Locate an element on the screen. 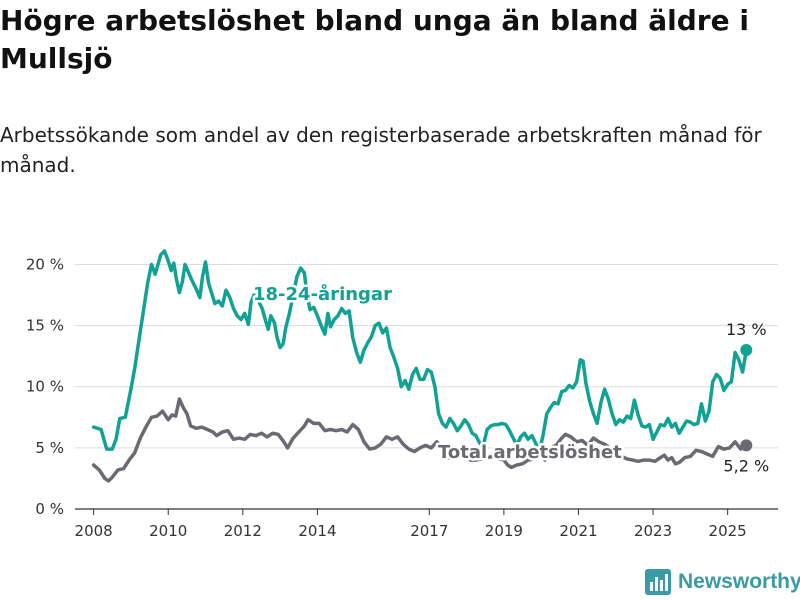  y-tick-label: 10 % is located at coordinates (45, 387).